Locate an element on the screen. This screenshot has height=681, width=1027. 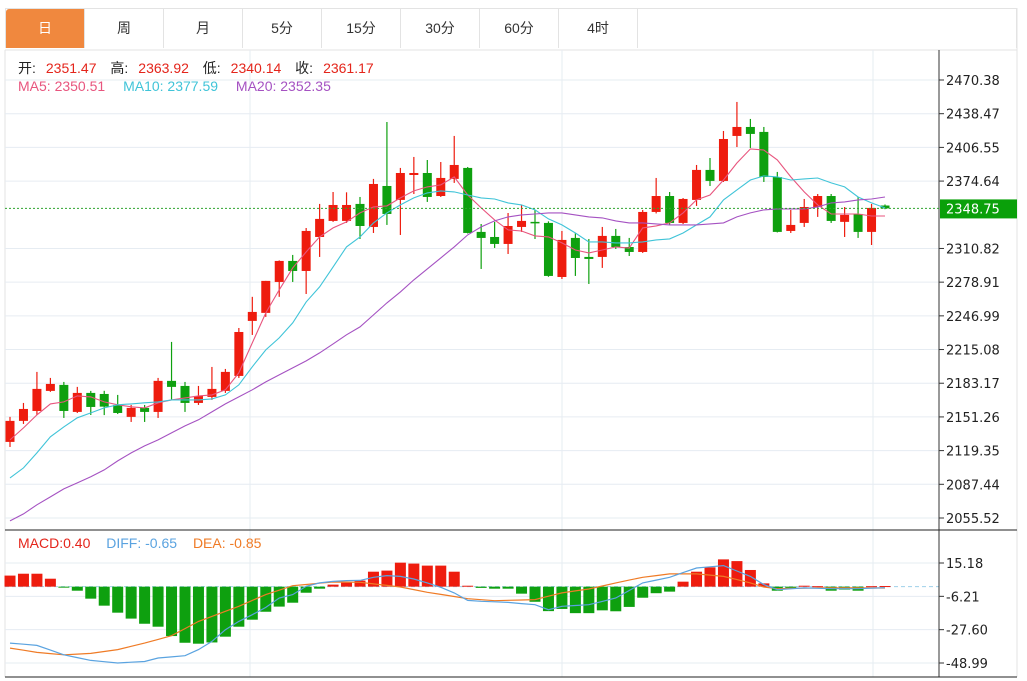
tab-60min: 60分 is located at coordinates (519, 28).